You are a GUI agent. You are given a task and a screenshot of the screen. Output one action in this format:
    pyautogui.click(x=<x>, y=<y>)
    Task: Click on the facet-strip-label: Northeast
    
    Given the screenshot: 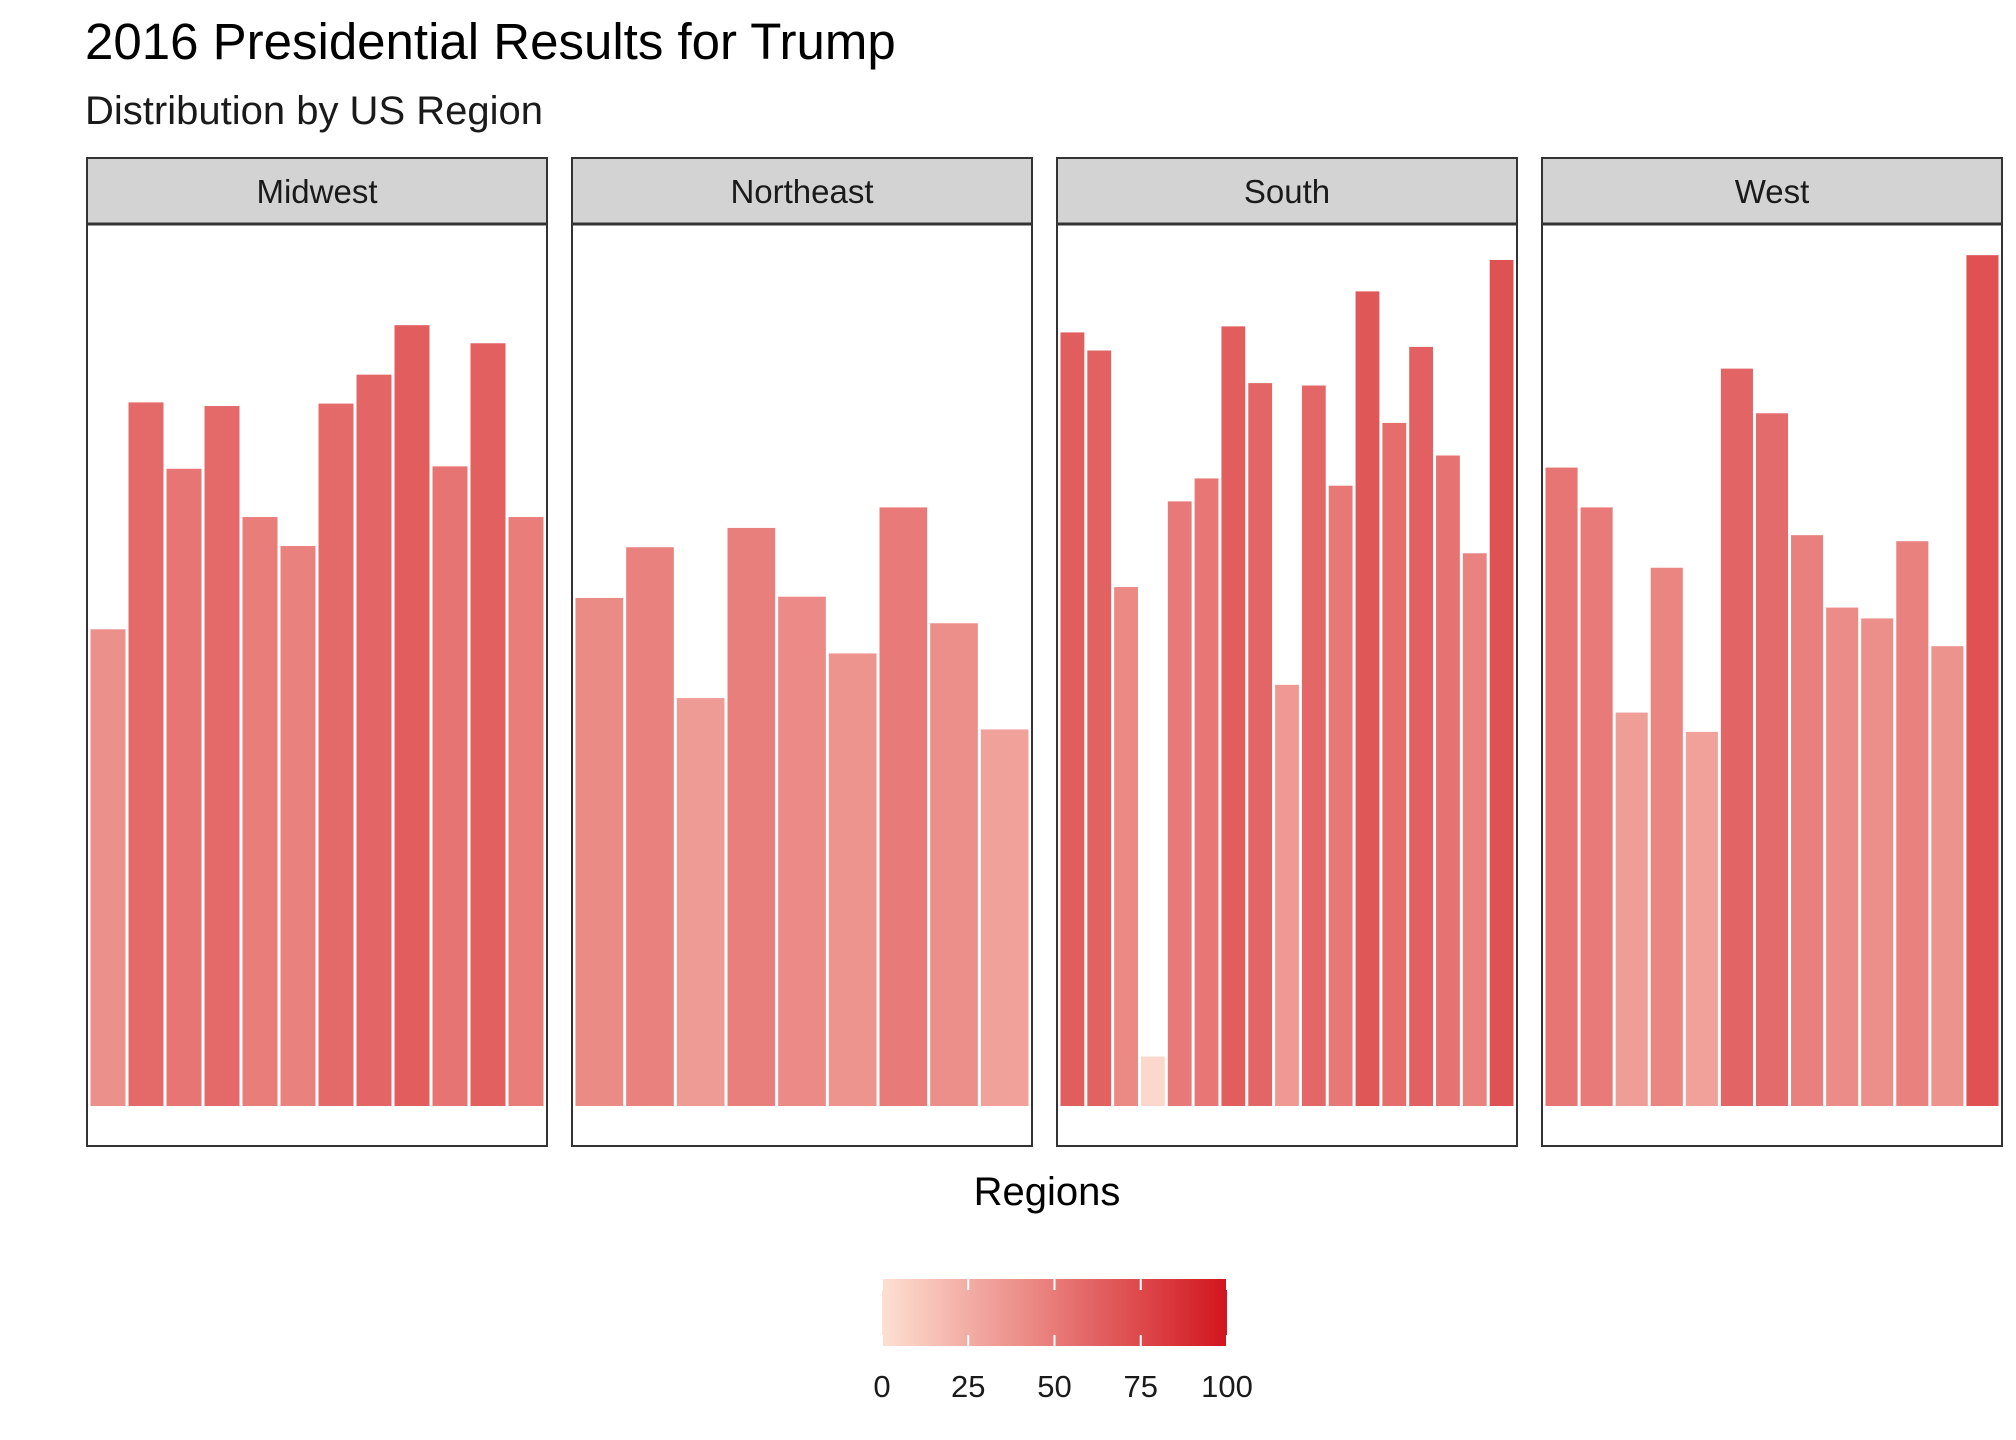 What is the action you would take?
    pyautogui.click(x=801, y=191)
    